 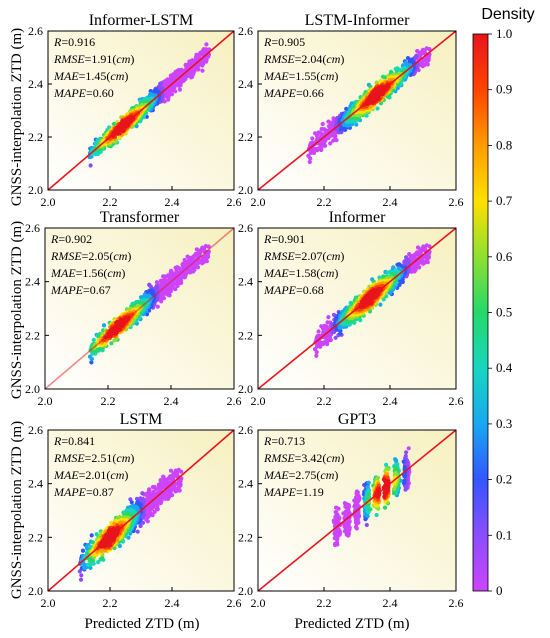 What do you see at coordinates (142, 624) in the screenshot?
I see `x-axis-label-left: Predicted ZTD (m)` at bounding box center [142, 624].